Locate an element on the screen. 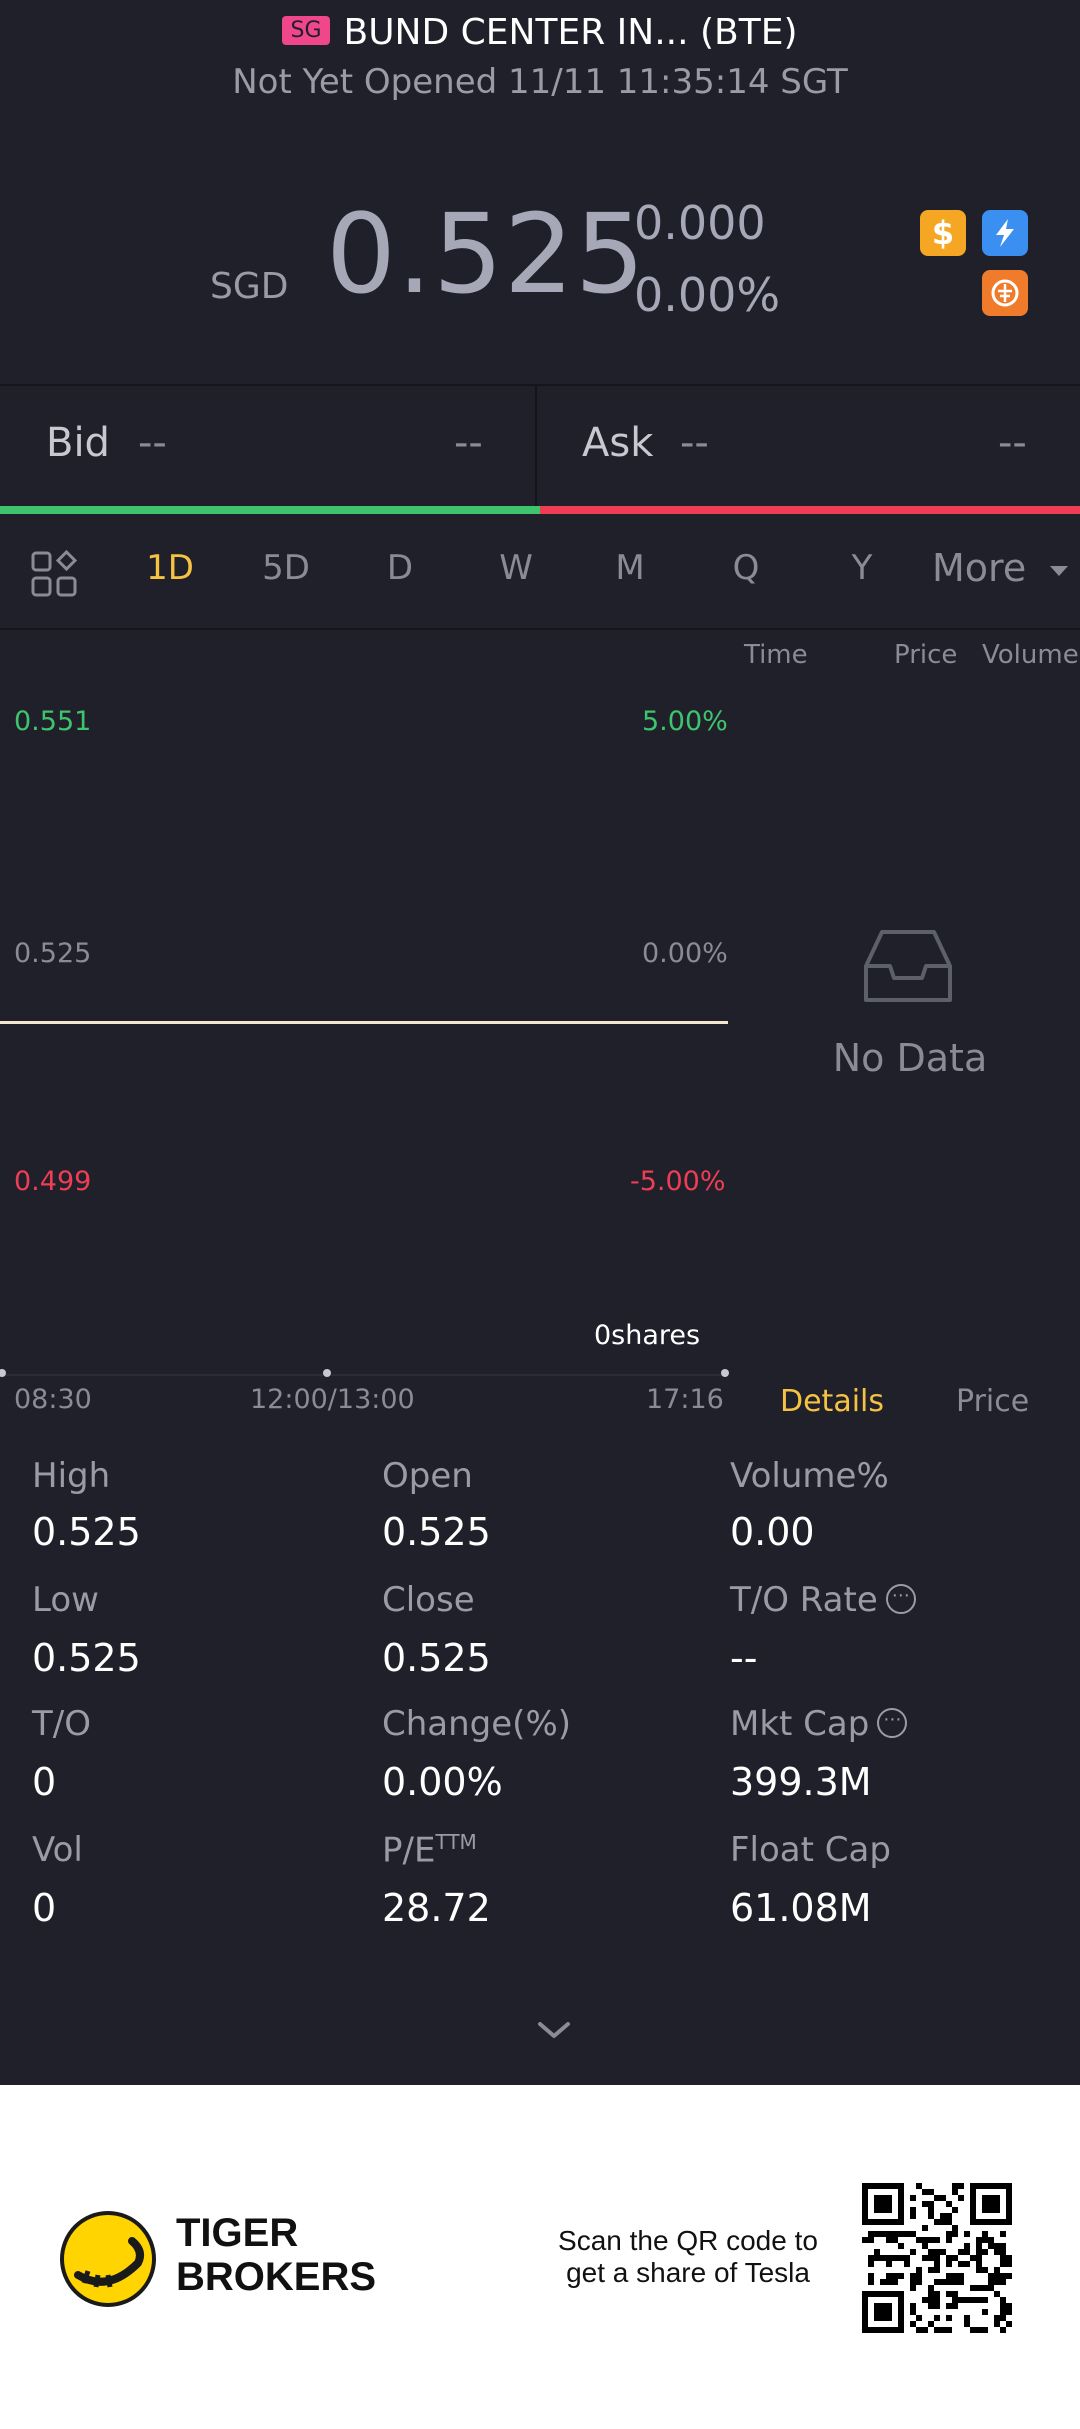 The image size is (1080, 2429). stat-torate: T/O Rate ⋯ is located at coordinates (823, 1600).